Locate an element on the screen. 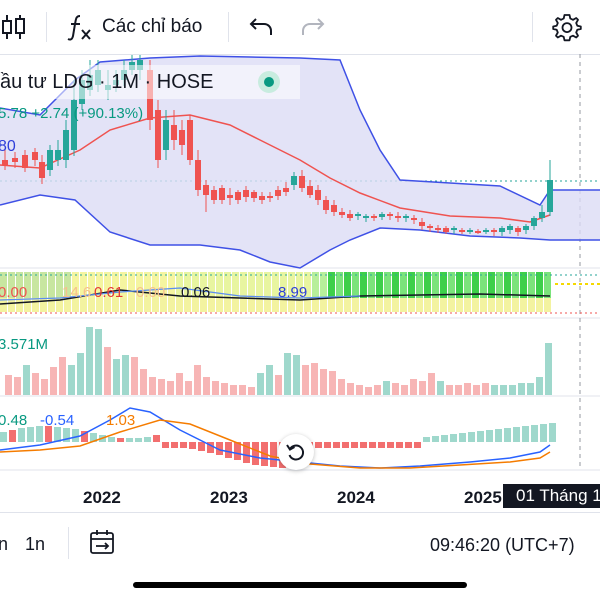 Image resolution: width=600 pixels, height=600 pixels. chart-type-button is located at coordinates (14, 27).